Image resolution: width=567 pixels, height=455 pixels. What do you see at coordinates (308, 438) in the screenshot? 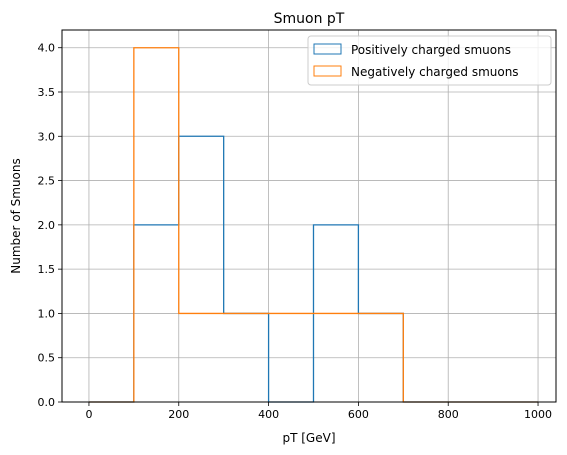
I see `x-axis-label: pT [GeV]` at bounding box center [308, 438].